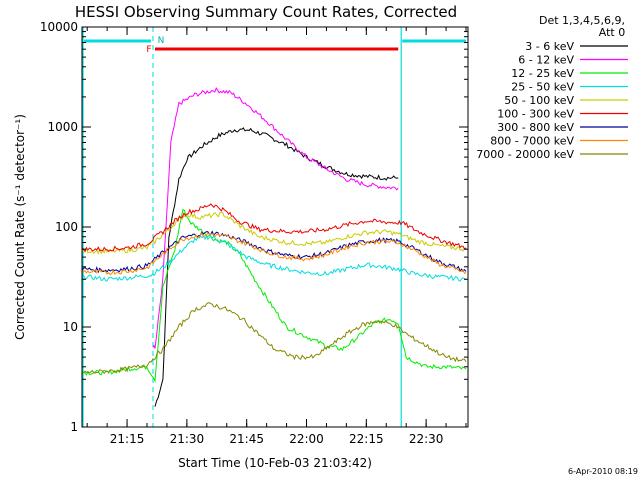 The height and width of the screenshot is (480, 640). Describe the element at coordinates (66, 227) in the screenshot. I see `y-tick-label: 100` at that location.